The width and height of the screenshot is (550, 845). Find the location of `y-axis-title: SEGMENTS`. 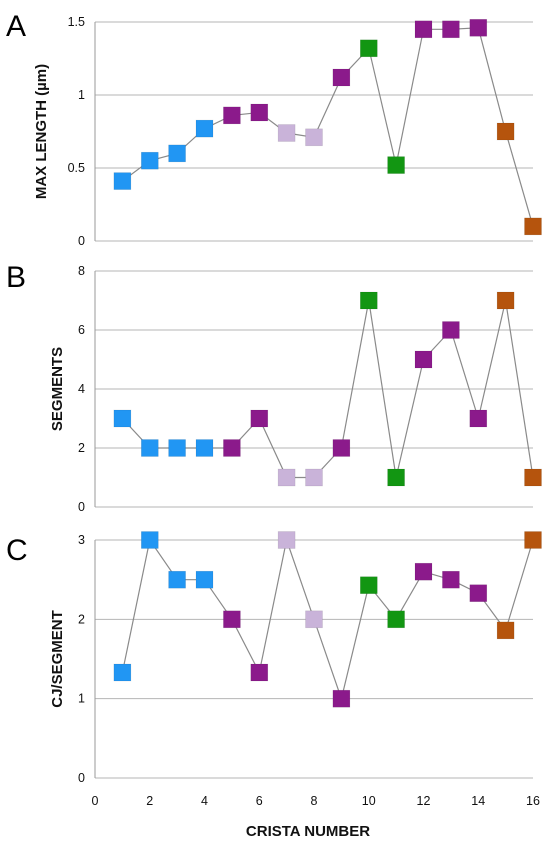

y-axis-title: SEGMENTS is located at coordinates (57, 389).